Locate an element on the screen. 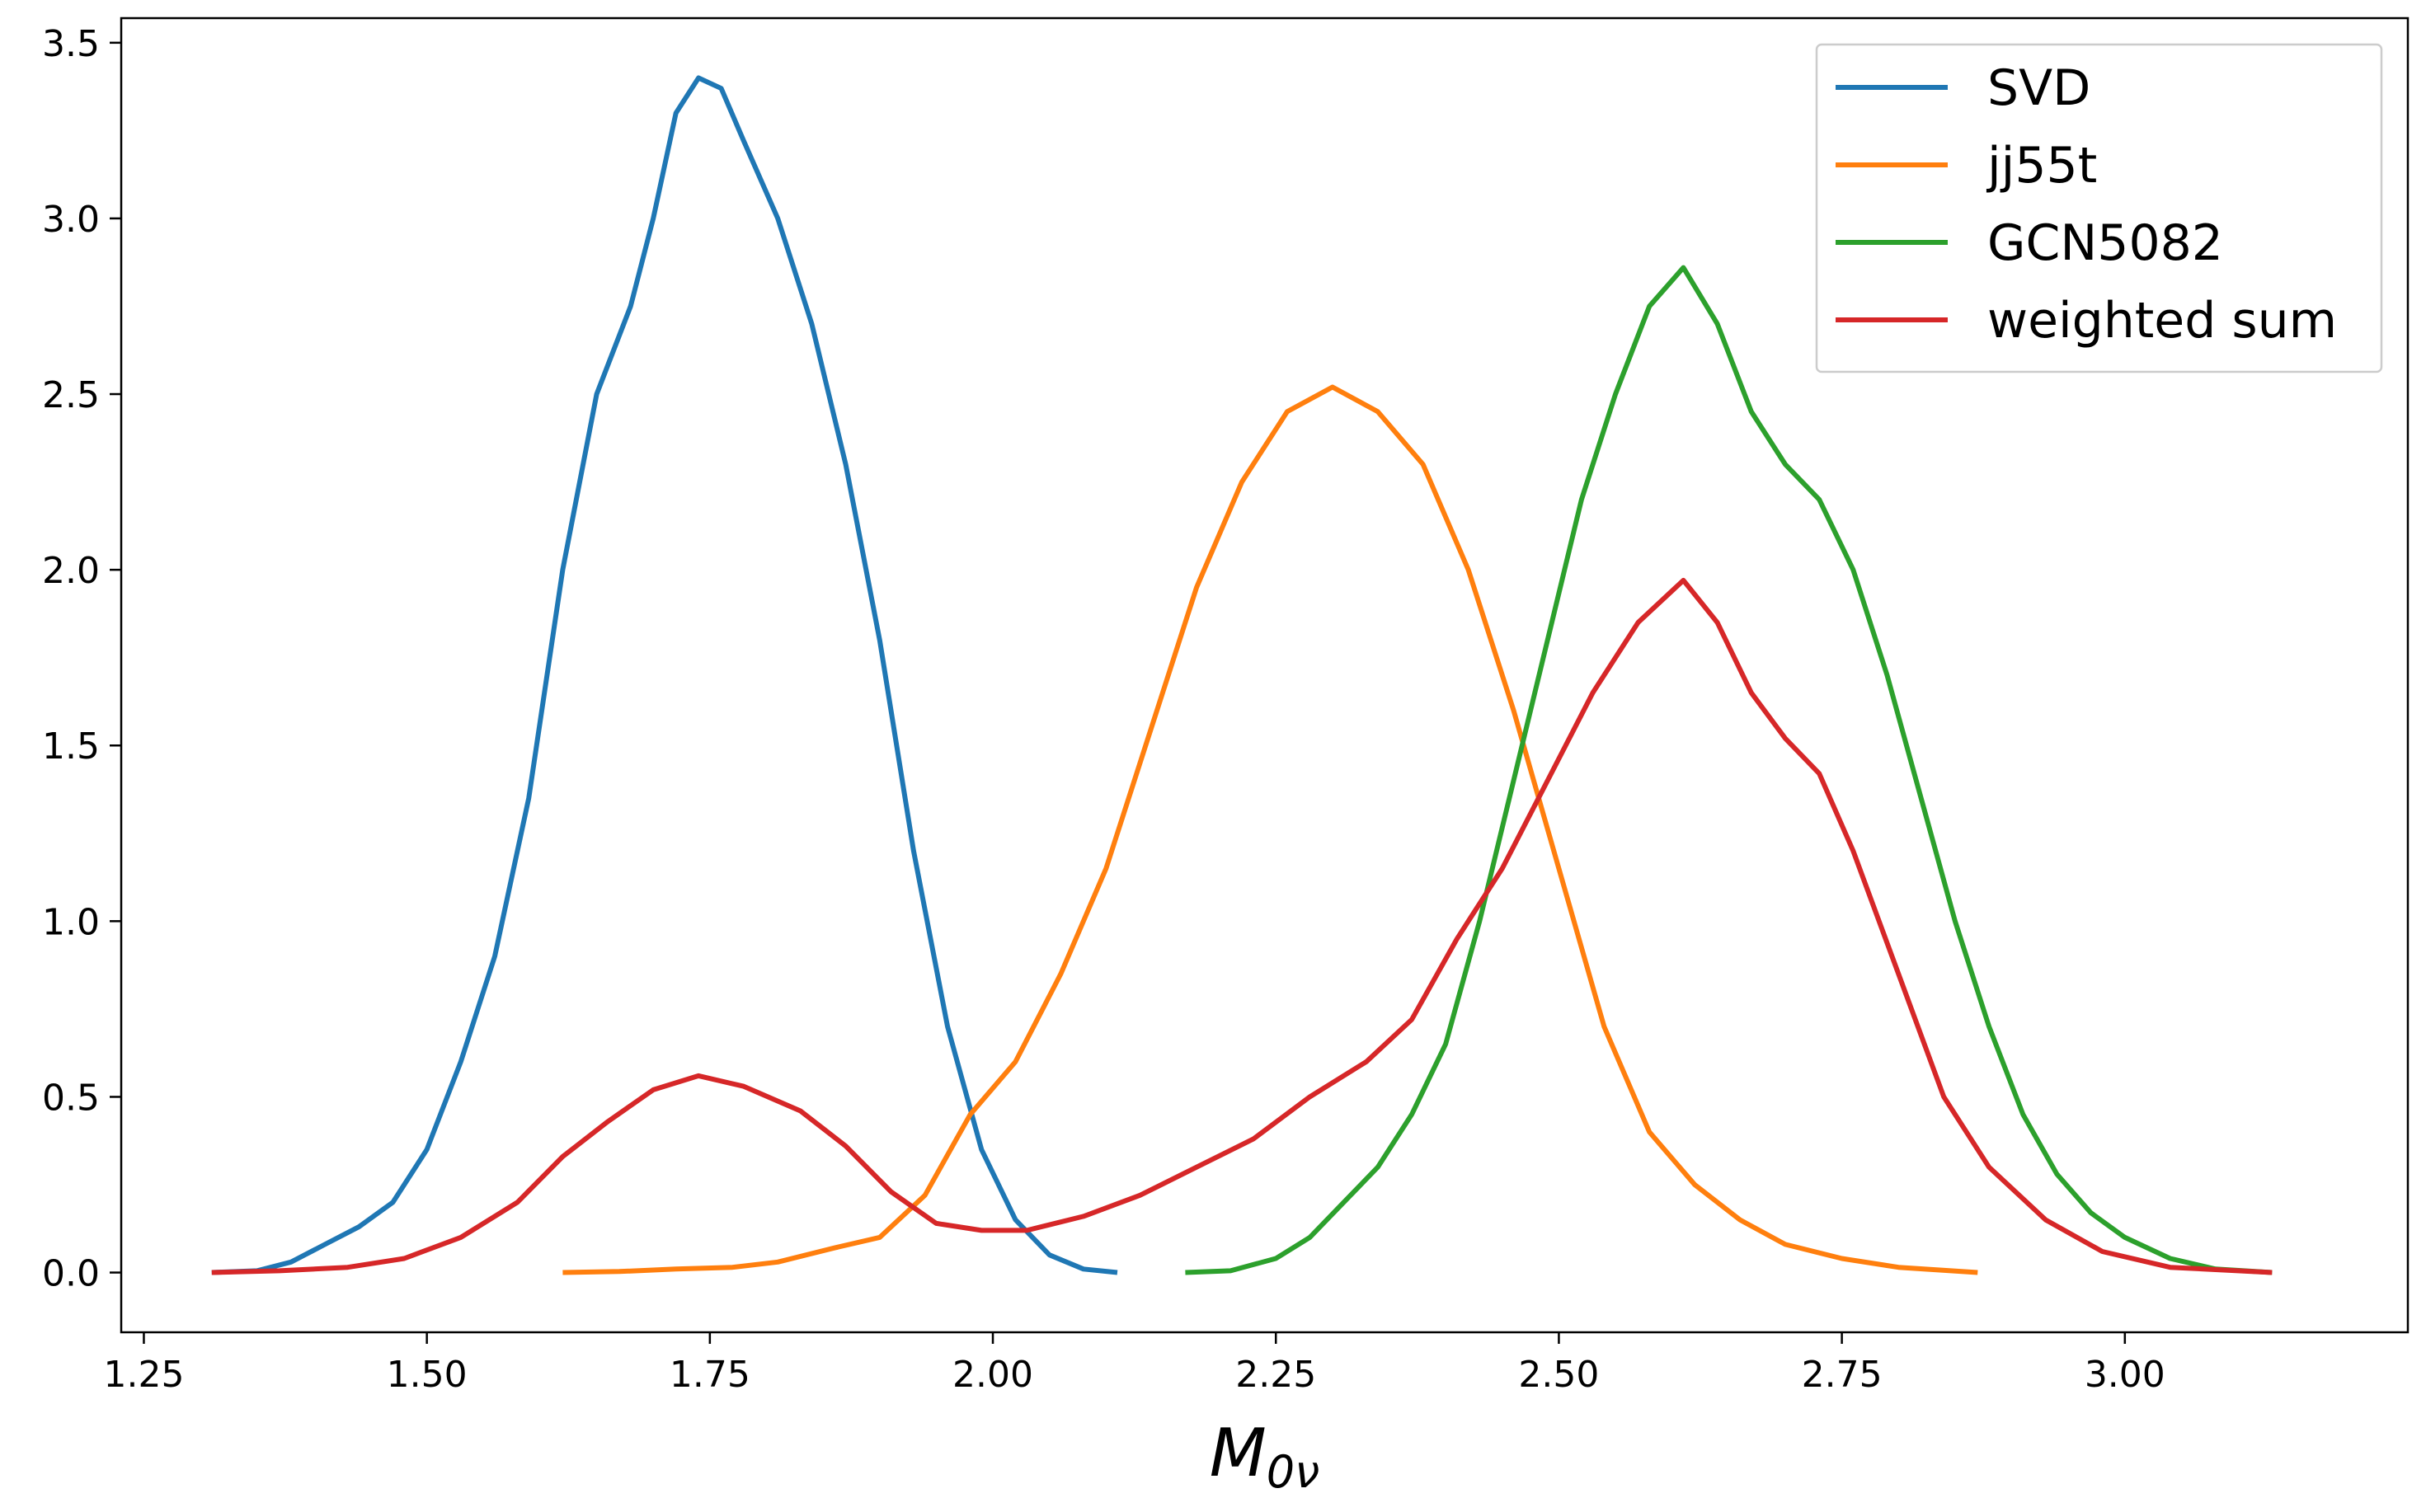 This screenshot has height=1512, width=2426. y-tick-label: 3.0 is located at coordinates (71, 220).